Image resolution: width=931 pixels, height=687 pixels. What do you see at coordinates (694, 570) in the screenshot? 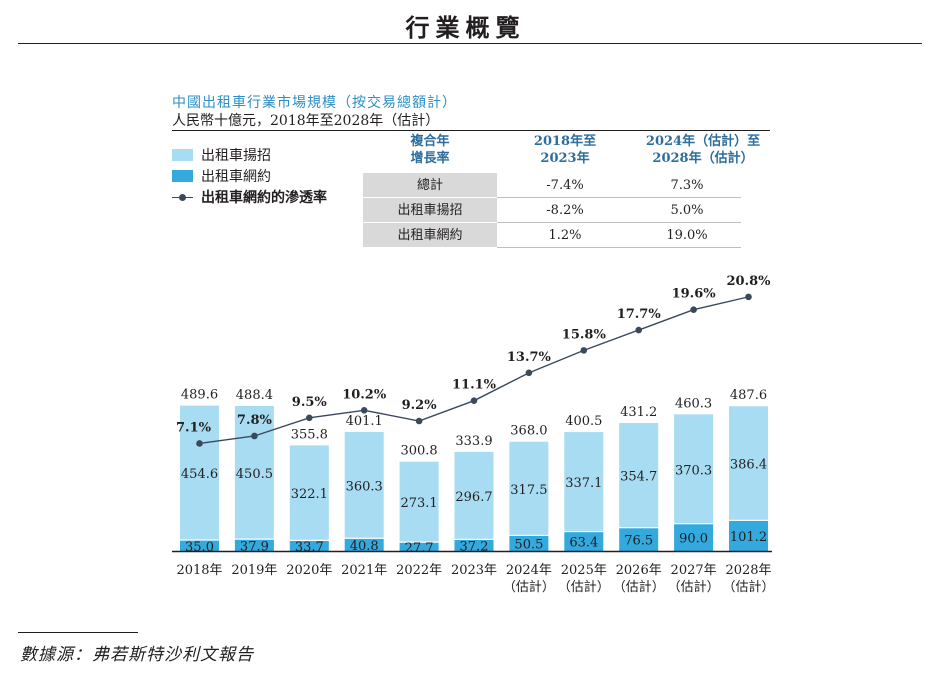
I see `x-tick-label: 2027年` at bounding box center [694, 570].